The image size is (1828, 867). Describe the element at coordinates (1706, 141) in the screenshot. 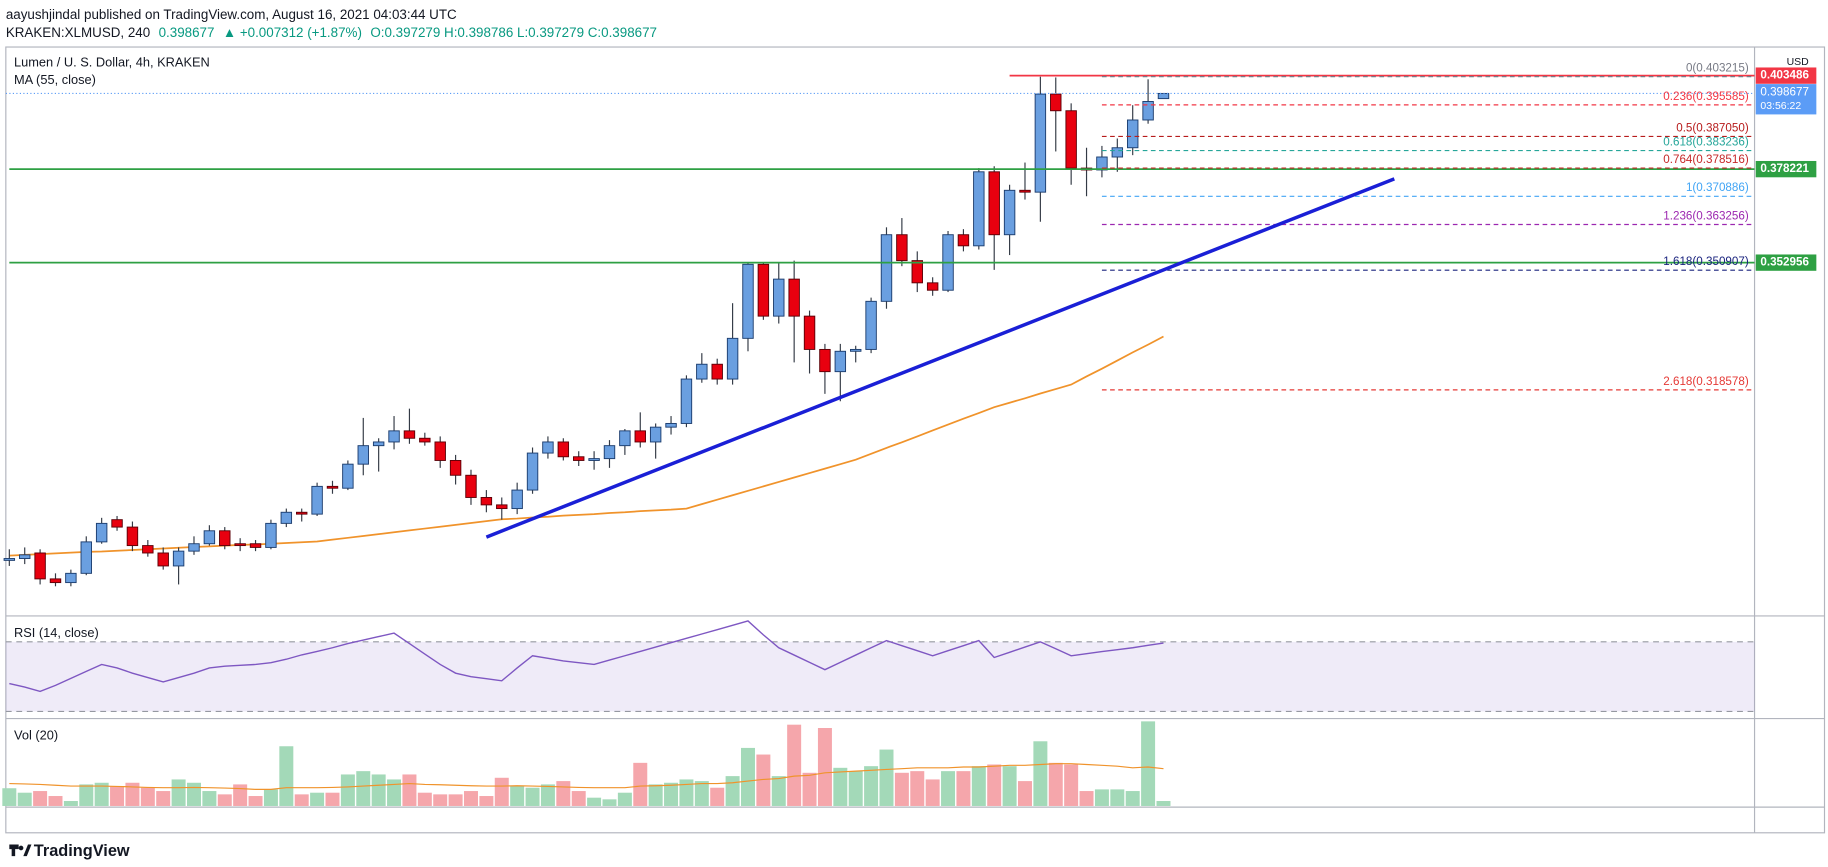

I see `fib-label: 0.618(0.383236)` at that location.